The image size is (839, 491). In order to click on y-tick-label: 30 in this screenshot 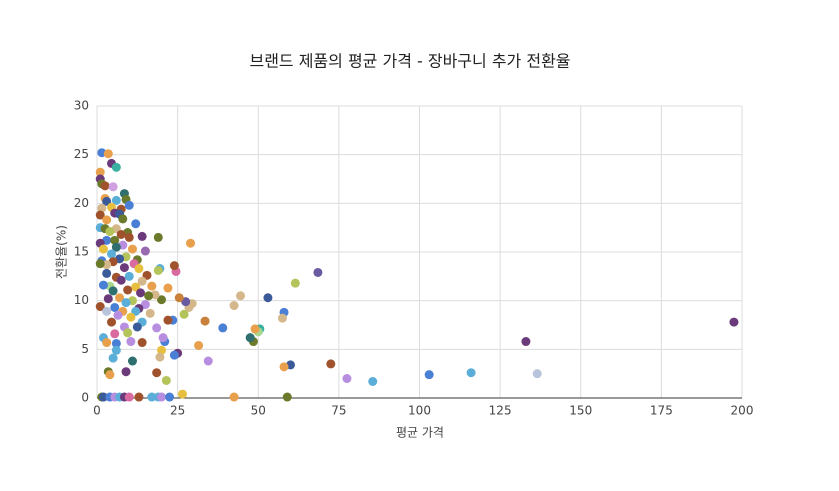, I will do `click(81, 106)`.